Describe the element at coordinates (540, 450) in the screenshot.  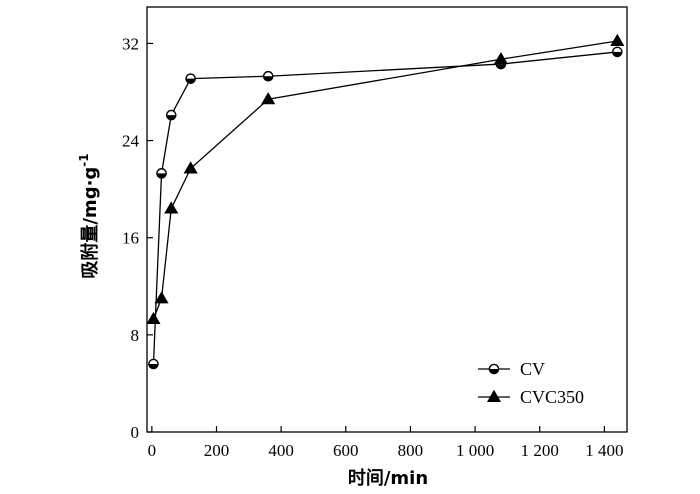
I see `x-tick-label: 1 200` at that location.